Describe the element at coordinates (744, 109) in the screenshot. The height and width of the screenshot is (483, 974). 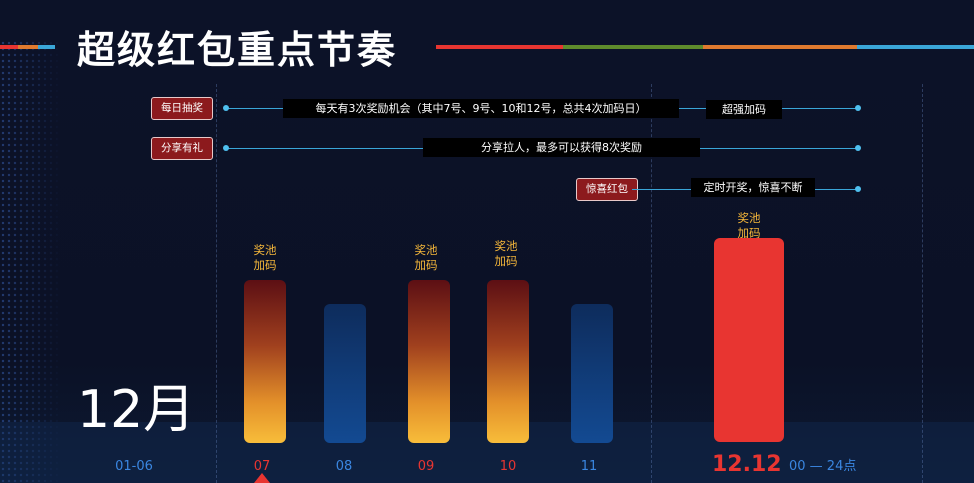
I see `boost-note: 超强加码` at that location.